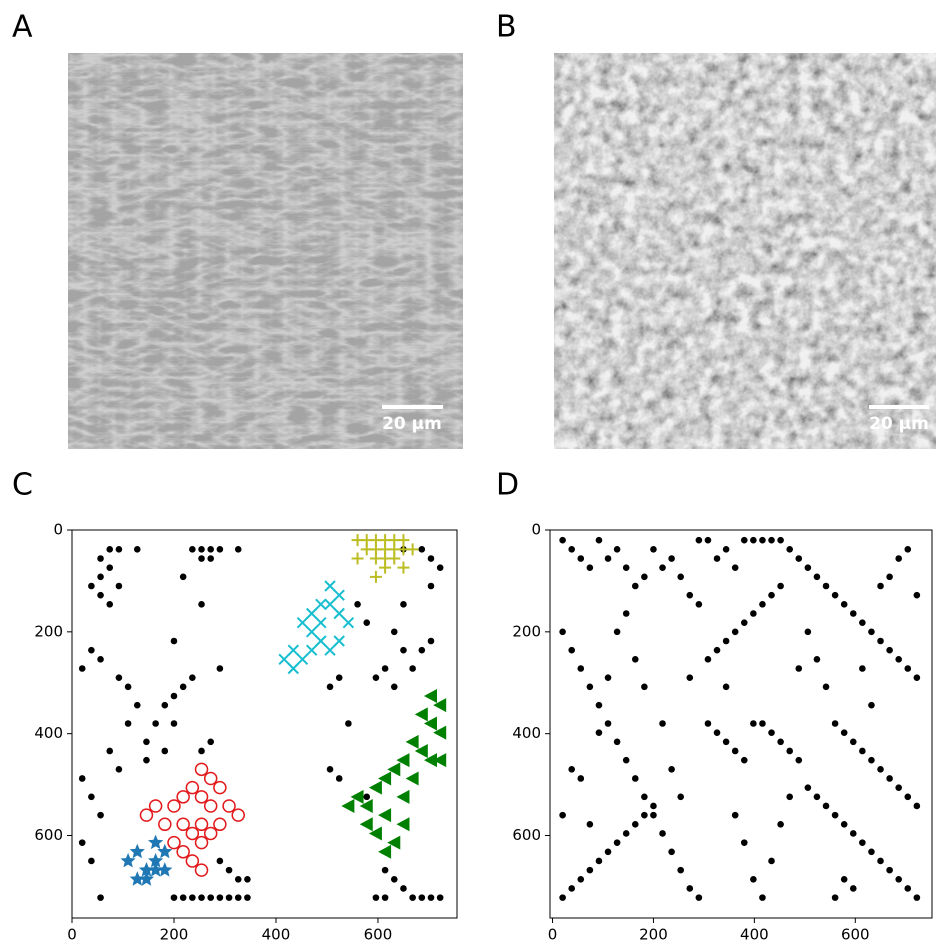  I want to click on panel-label: B, so click(506, 27).